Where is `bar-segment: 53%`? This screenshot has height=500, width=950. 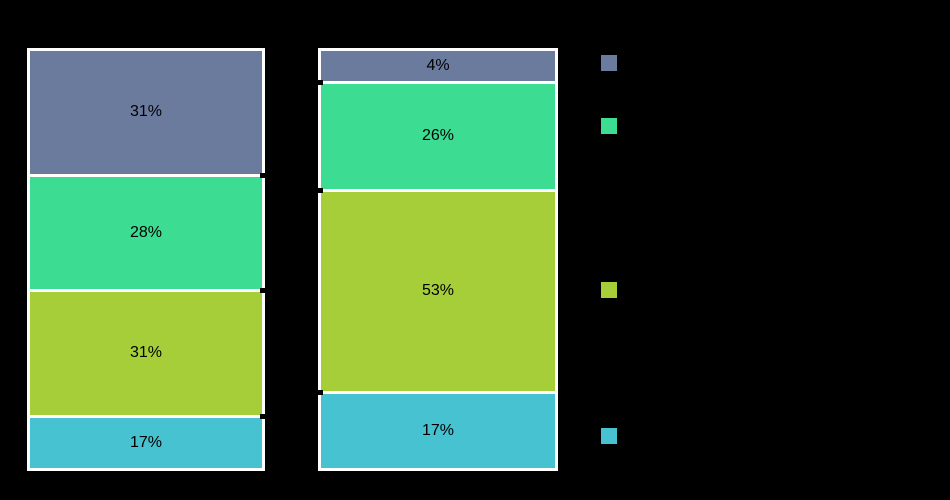 bar-segment: 53% is located at coordinates (436, 289).